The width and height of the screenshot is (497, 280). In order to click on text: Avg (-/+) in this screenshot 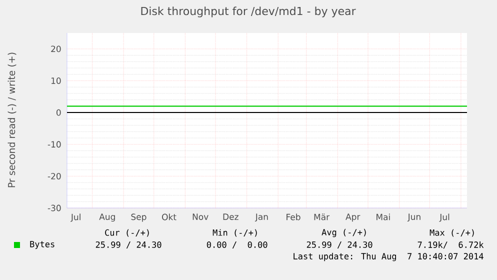, I will do `click(344, 233)`.